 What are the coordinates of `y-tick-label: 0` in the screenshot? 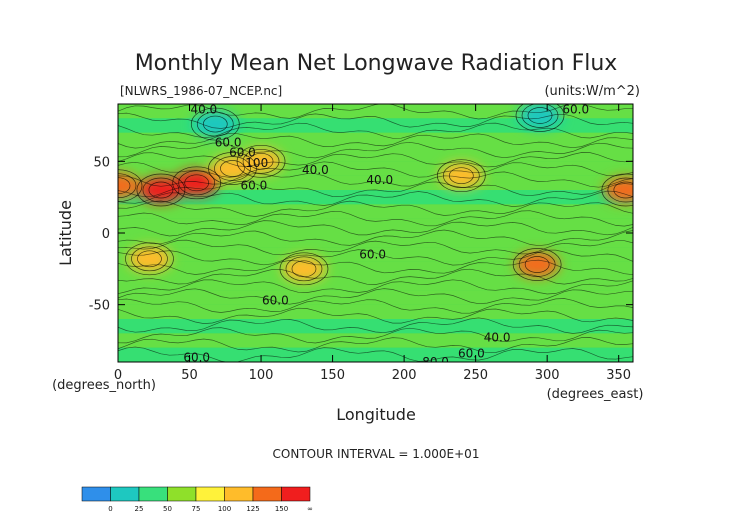 It's located at (106, 234).